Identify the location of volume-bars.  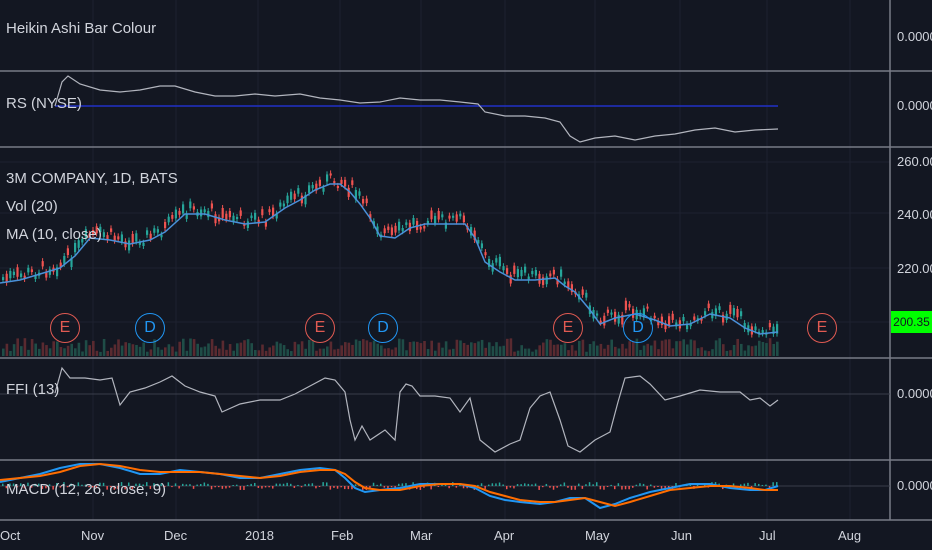
(390, 347).